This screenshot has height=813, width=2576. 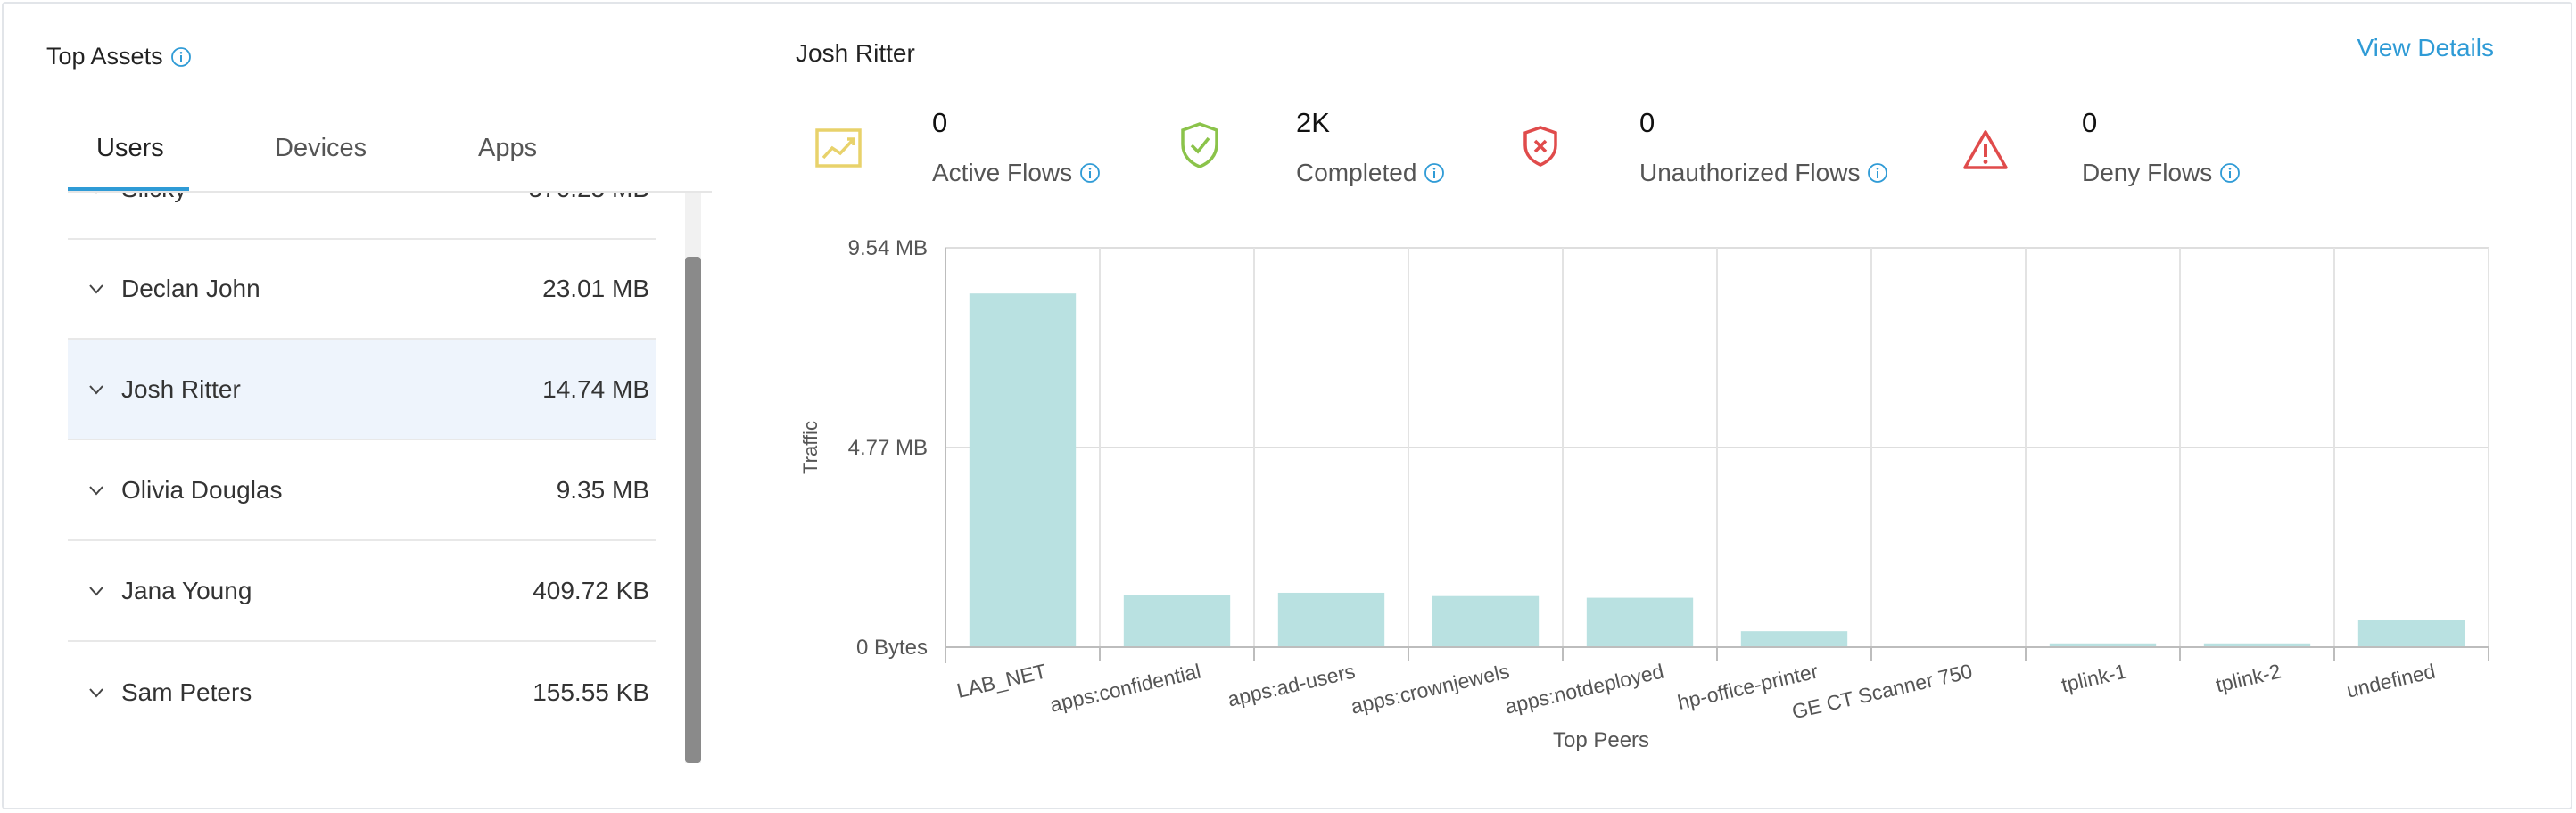 What do you see at coordinates (128, 189) in the screenshot?
I see `active-tab-indicator` at bounding box center [128, 189].